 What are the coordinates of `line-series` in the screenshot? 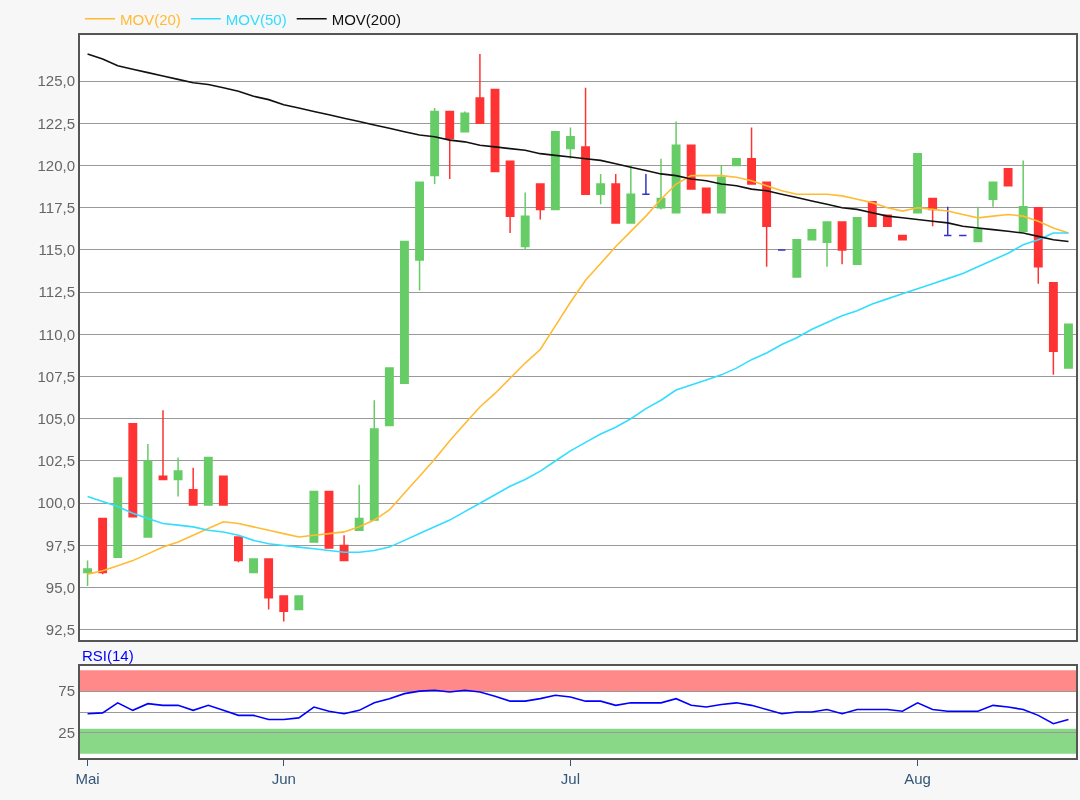 It's located at (578, 707).